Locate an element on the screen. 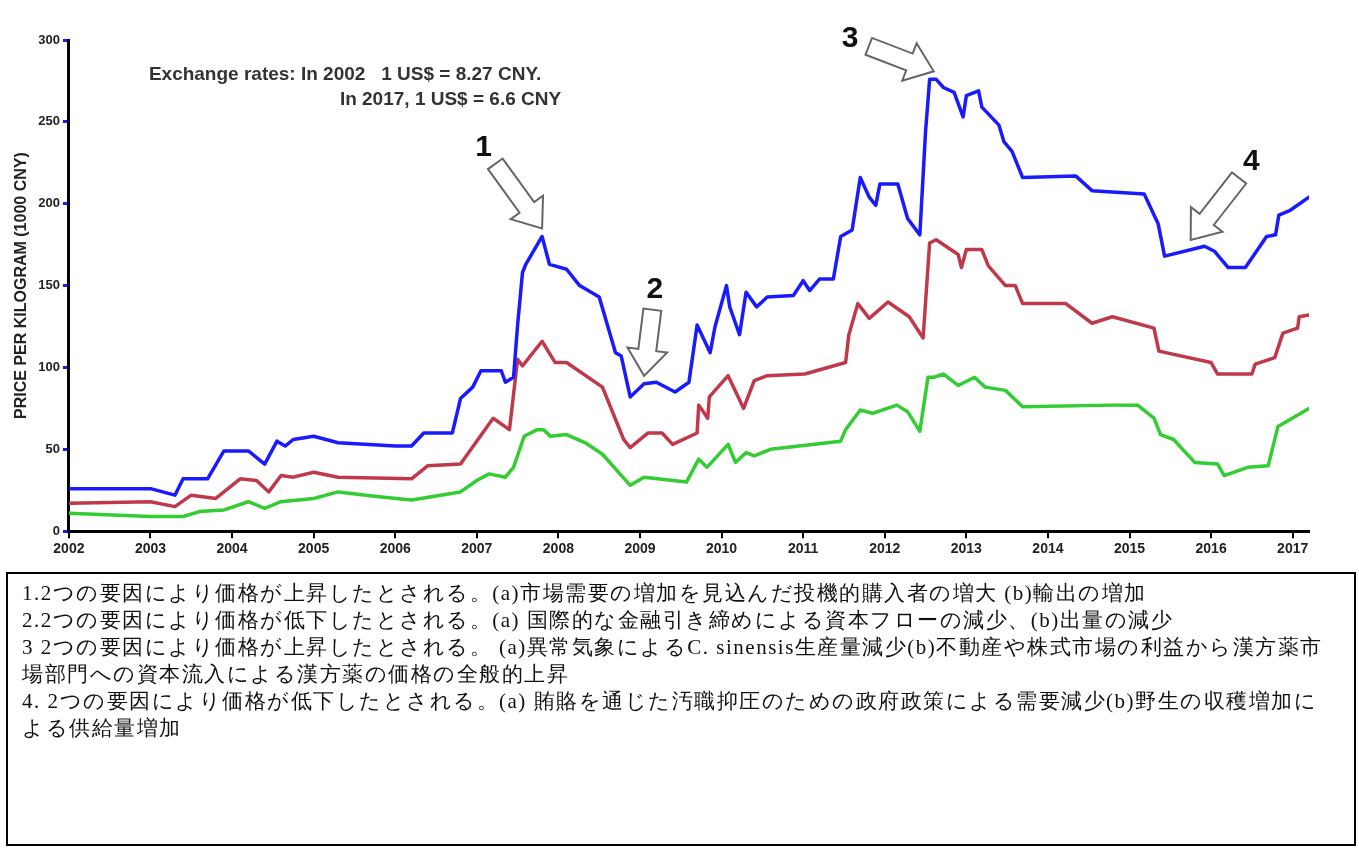 This screenshot has width=1359, height=849. text: 2.2つの要因により価格が低下したとされる。(a) 国際的な金融引き締めによる資本フローの減少、(b)出量の減少 is located at coordinates (598, 620).